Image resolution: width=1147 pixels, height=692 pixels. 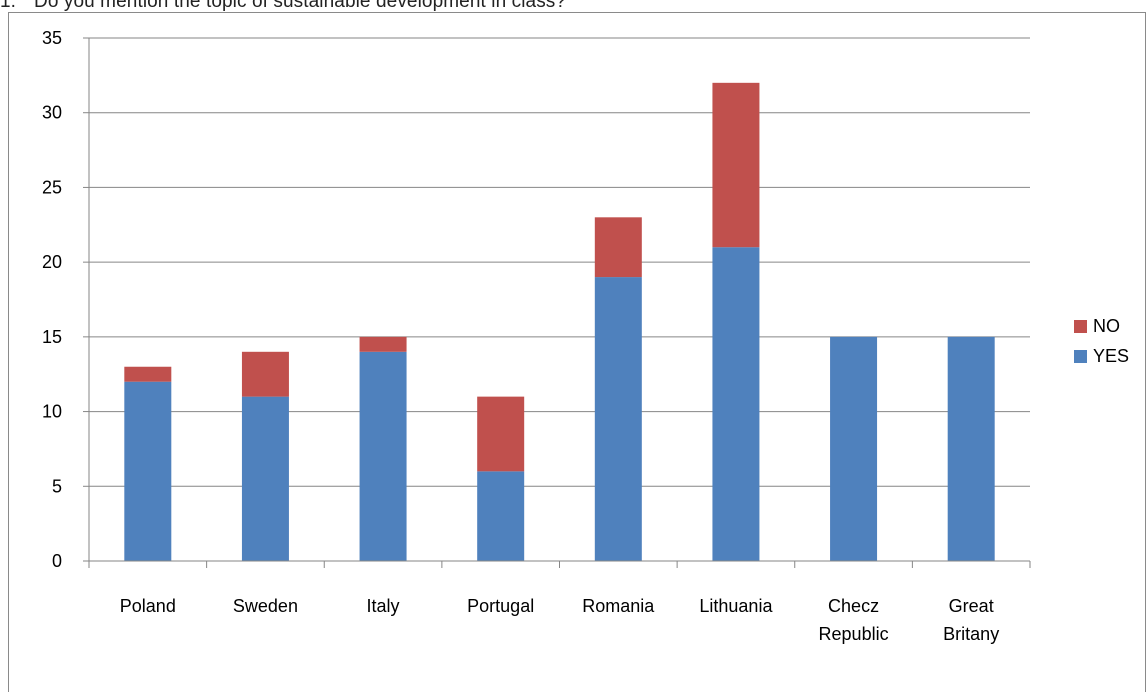 I want to click on legend-label-yes: YES, so click(x=1111, y=356).